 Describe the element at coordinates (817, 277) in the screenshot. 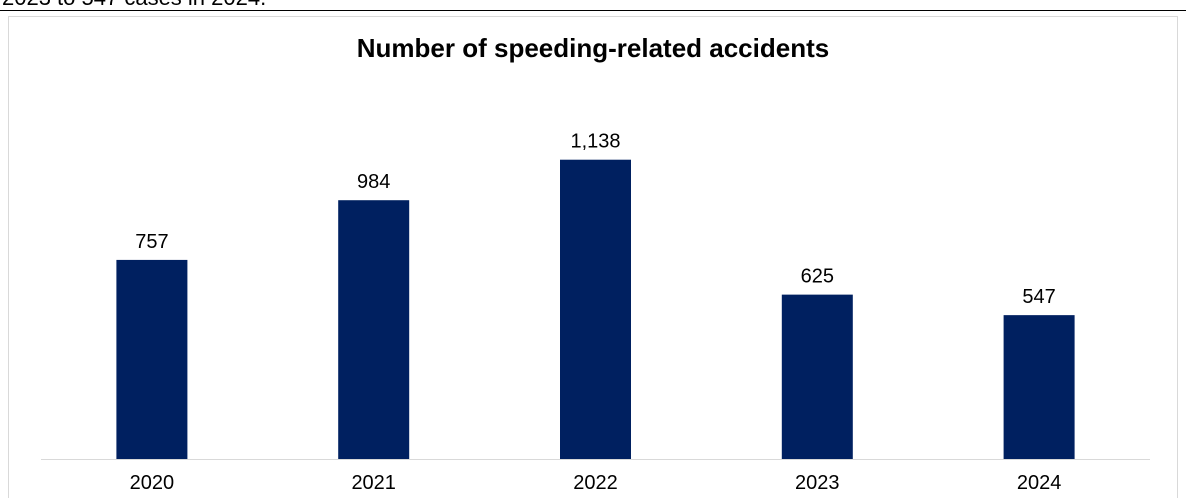

I see `data-label-2023: 625` at that location.